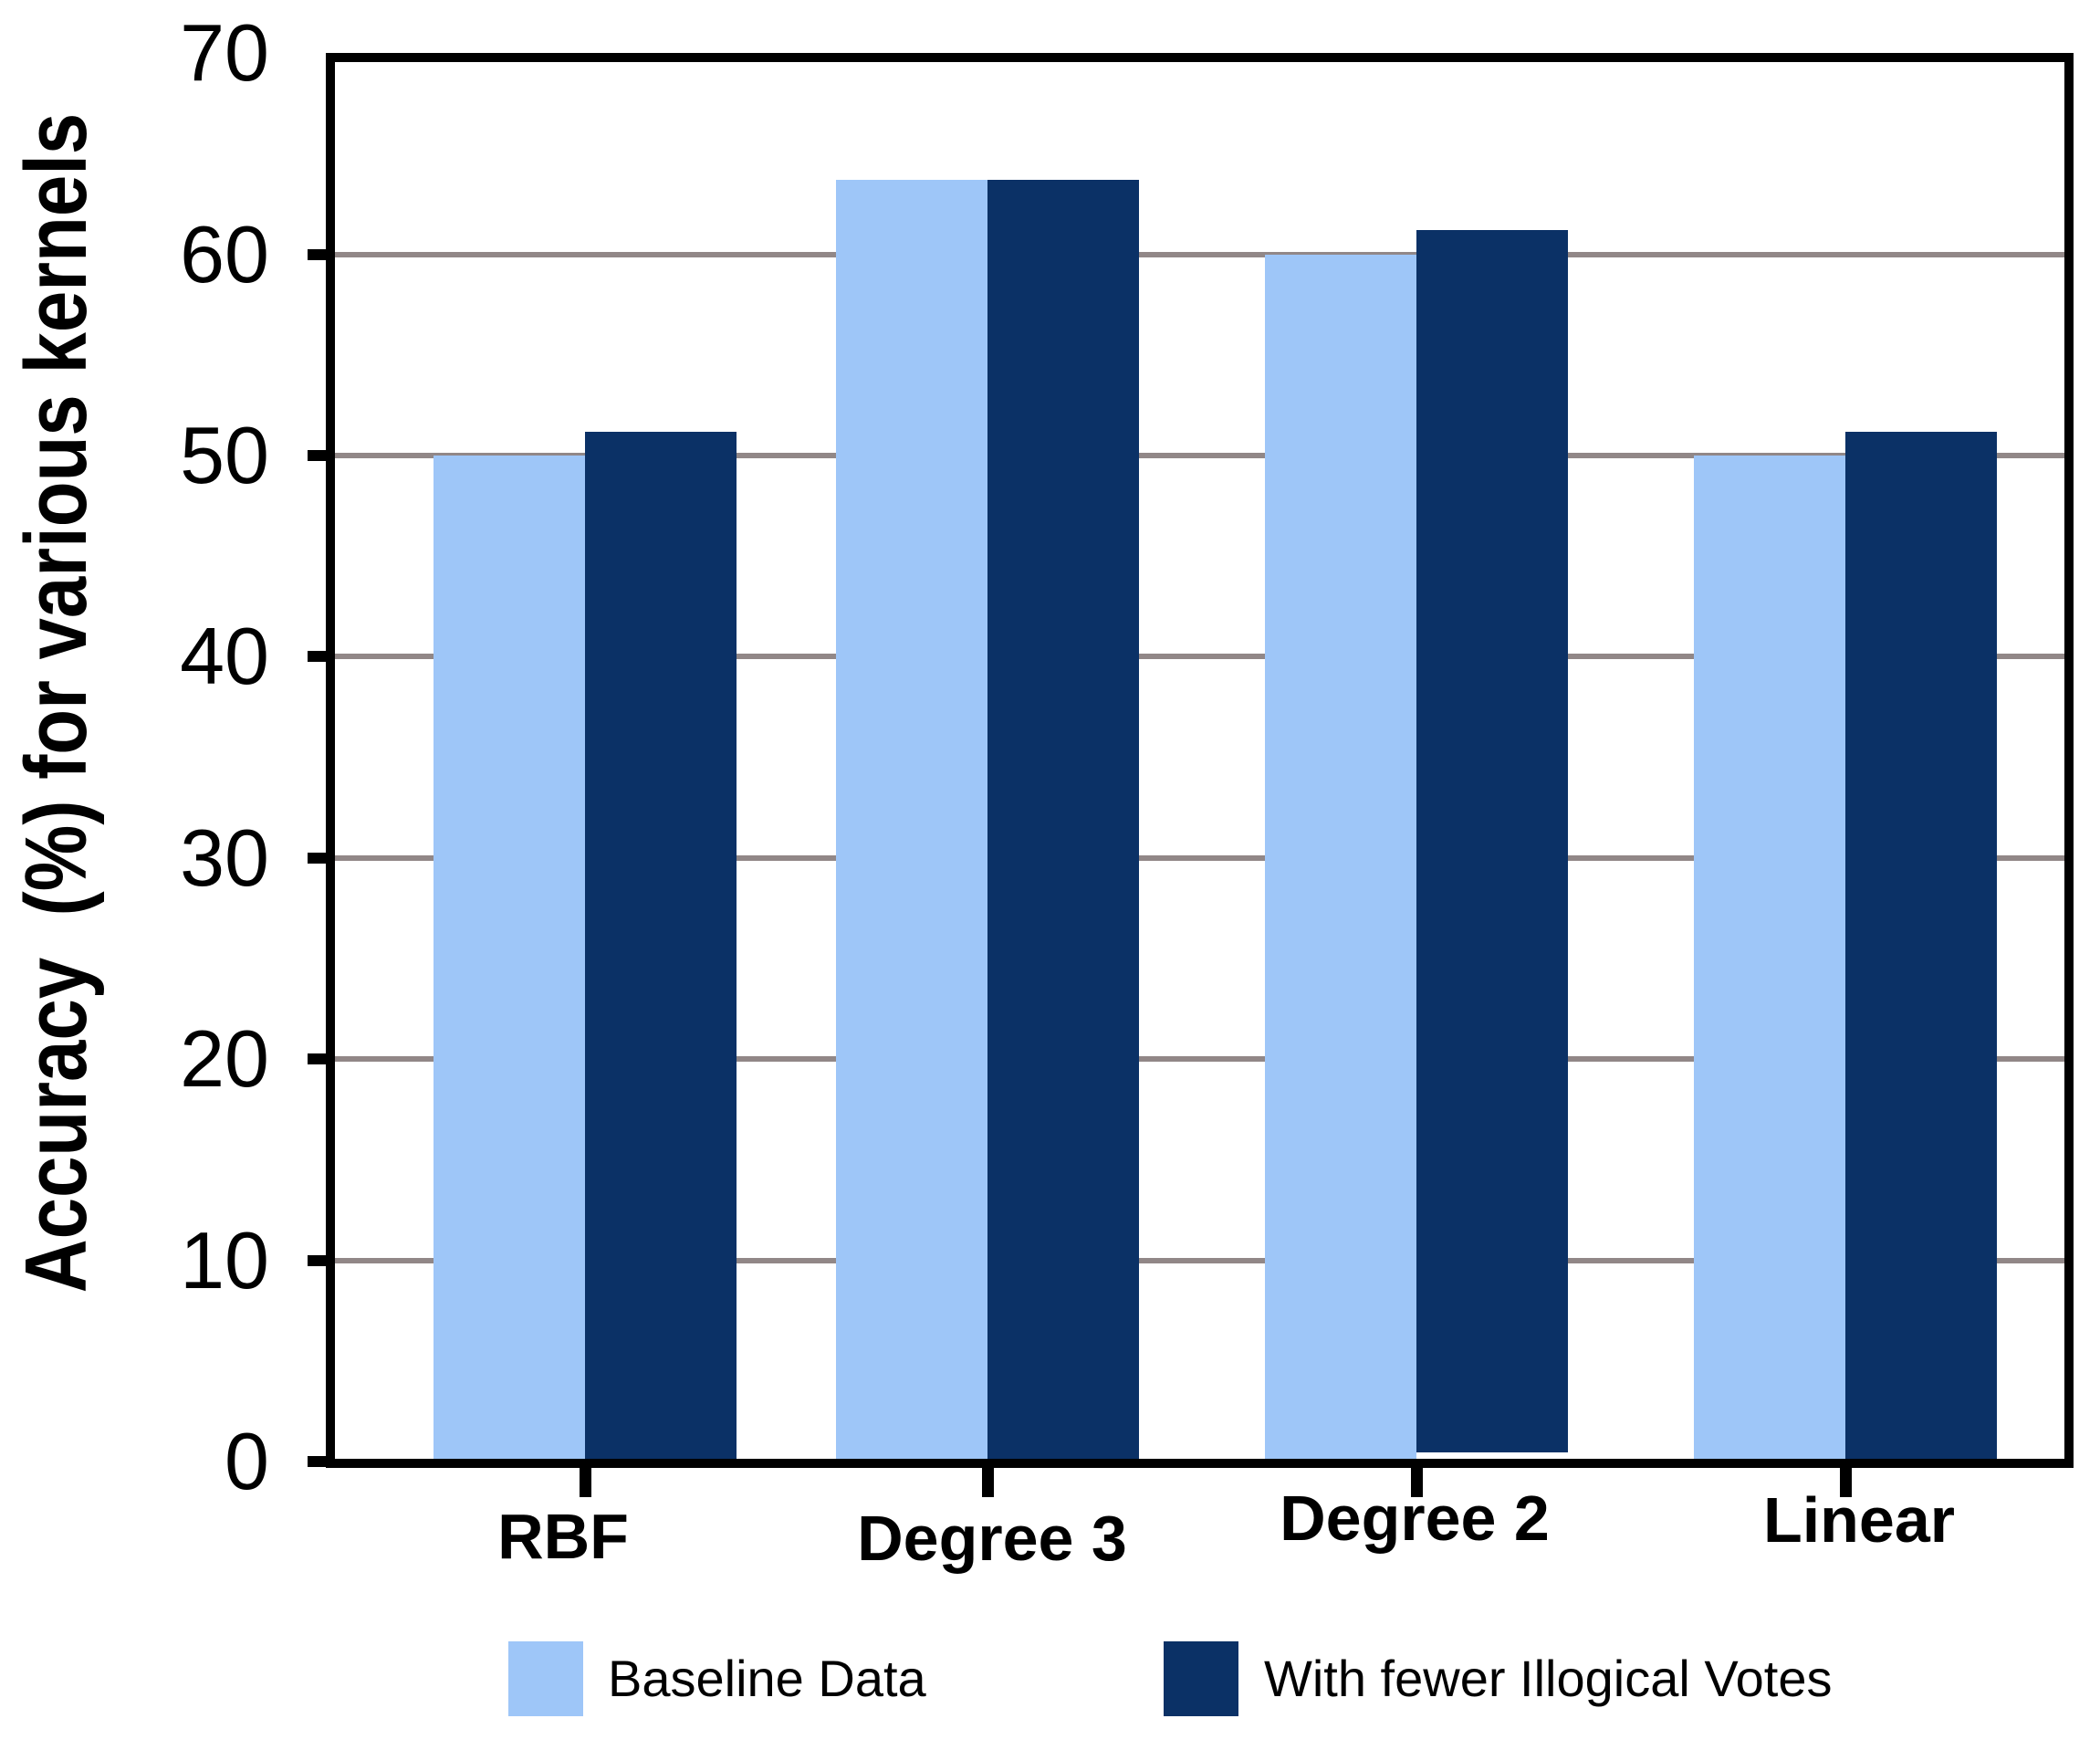 The image size is (2100, 1750). Describe the element at coordinates (224, 1259) in the screenshot. I see `y-tick-label-10: 10` at that location.